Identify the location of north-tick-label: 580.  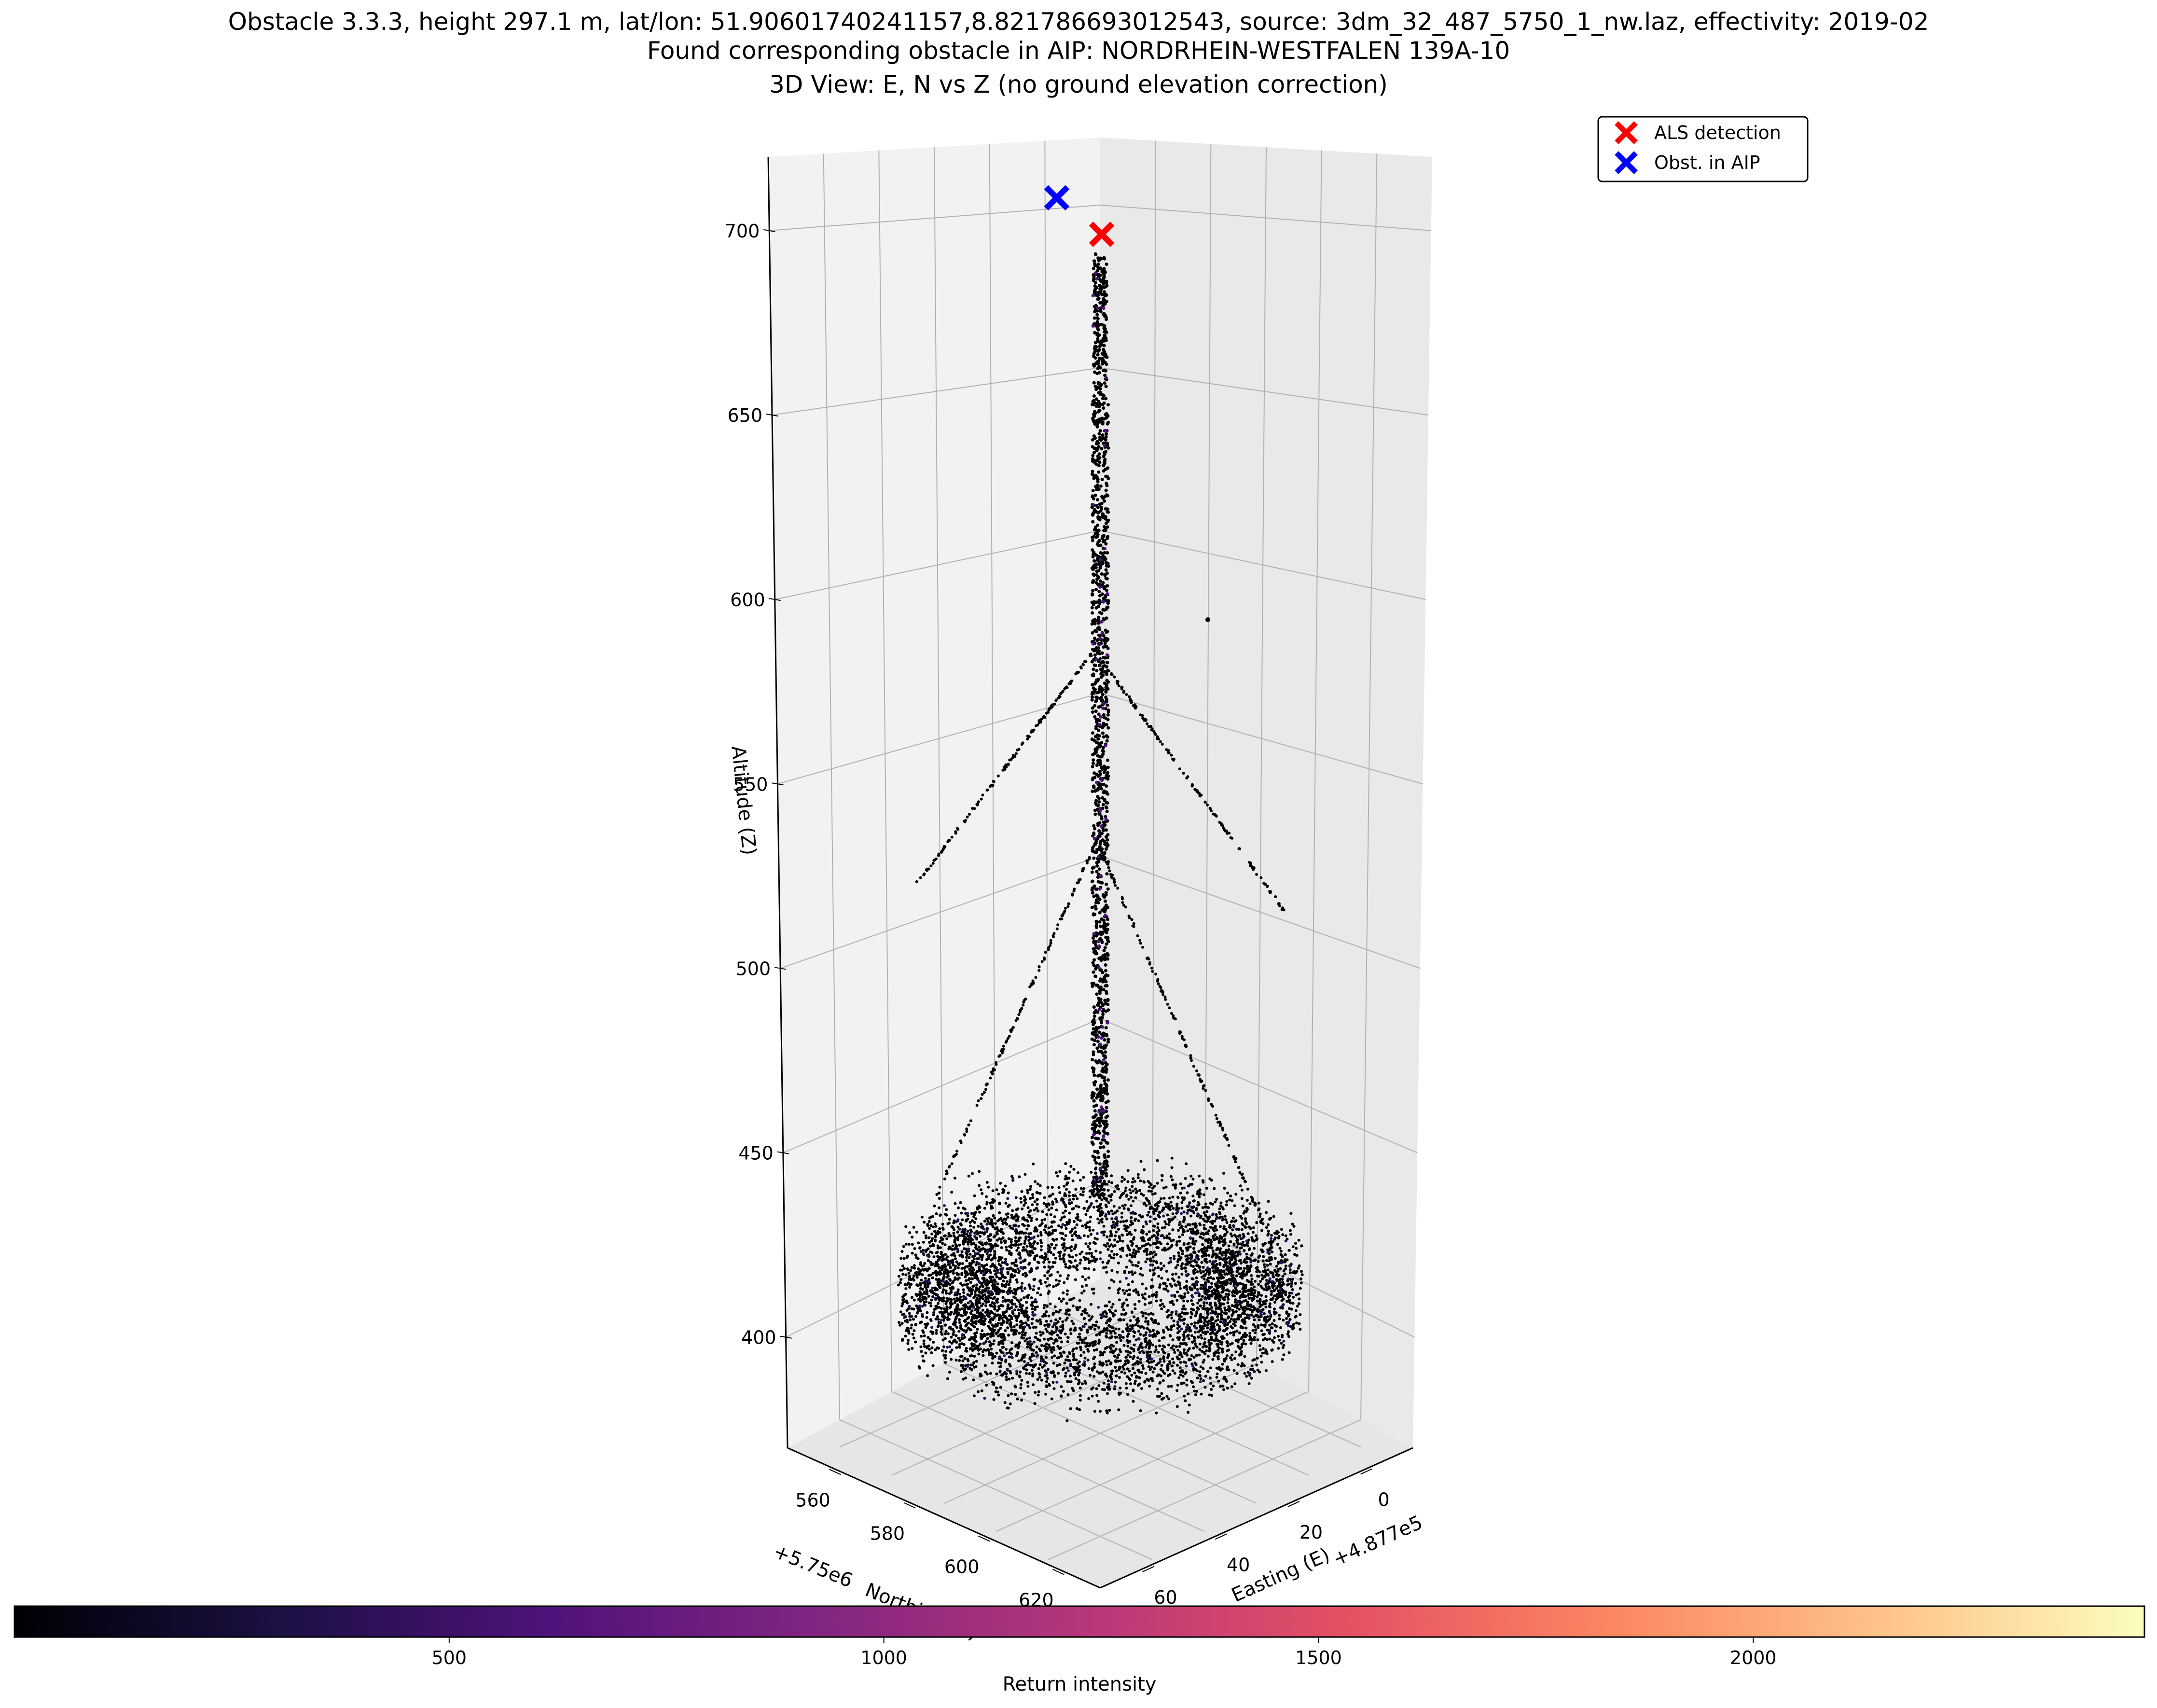
(887, 1533).